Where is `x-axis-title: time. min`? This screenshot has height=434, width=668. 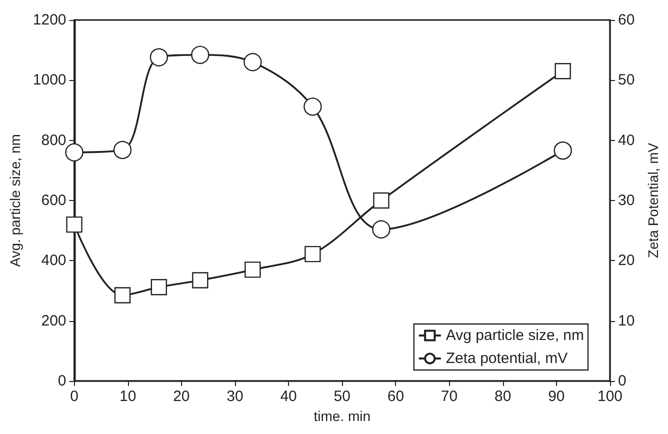
x-axis-title: time. min is located at coordinates (342, 416).